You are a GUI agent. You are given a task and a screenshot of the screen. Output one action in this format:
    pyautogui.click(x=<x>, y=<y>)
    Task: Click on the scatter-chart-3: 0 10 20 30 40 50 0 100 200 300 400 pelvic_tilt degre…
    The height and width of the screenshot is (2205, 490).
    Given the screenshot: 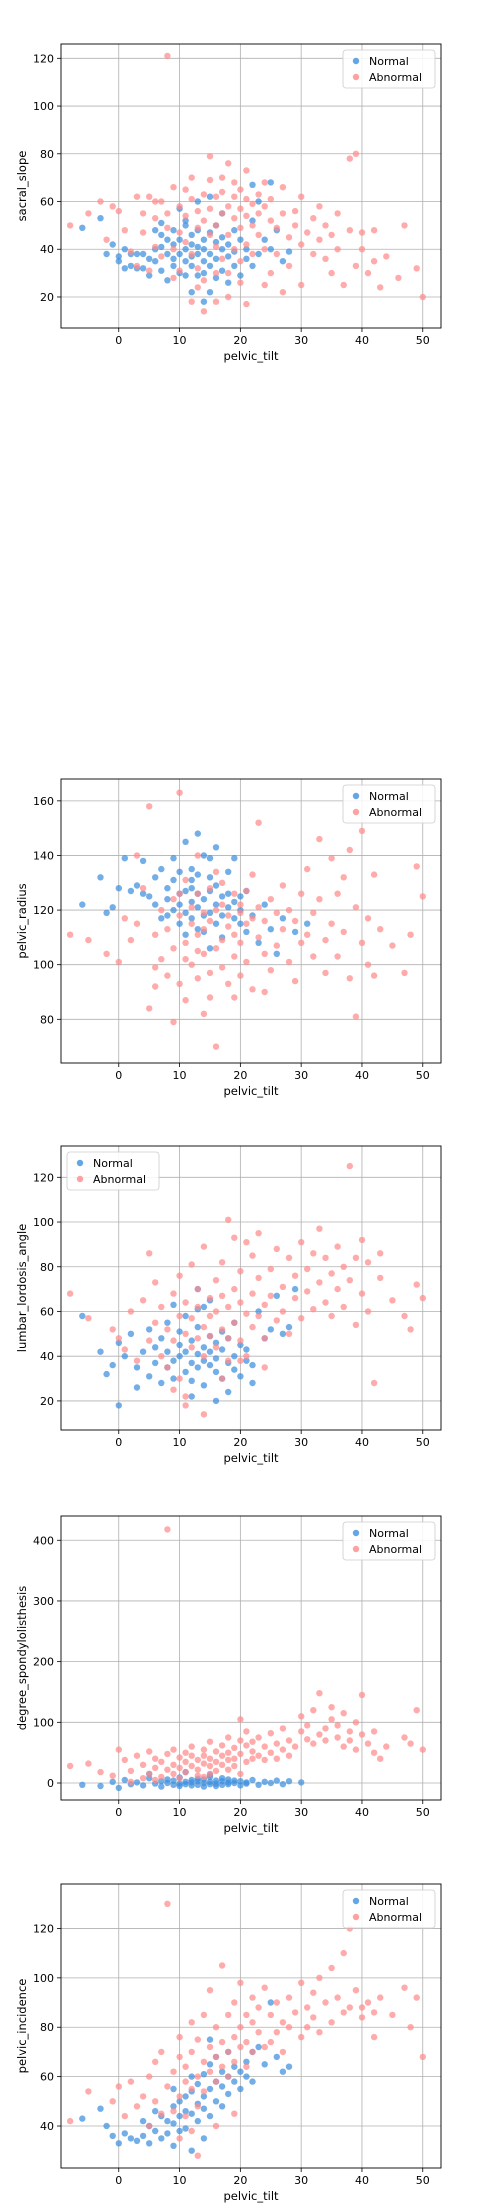 What is the action you would take?
    pyautogui.click(x=228, y=1675)
    